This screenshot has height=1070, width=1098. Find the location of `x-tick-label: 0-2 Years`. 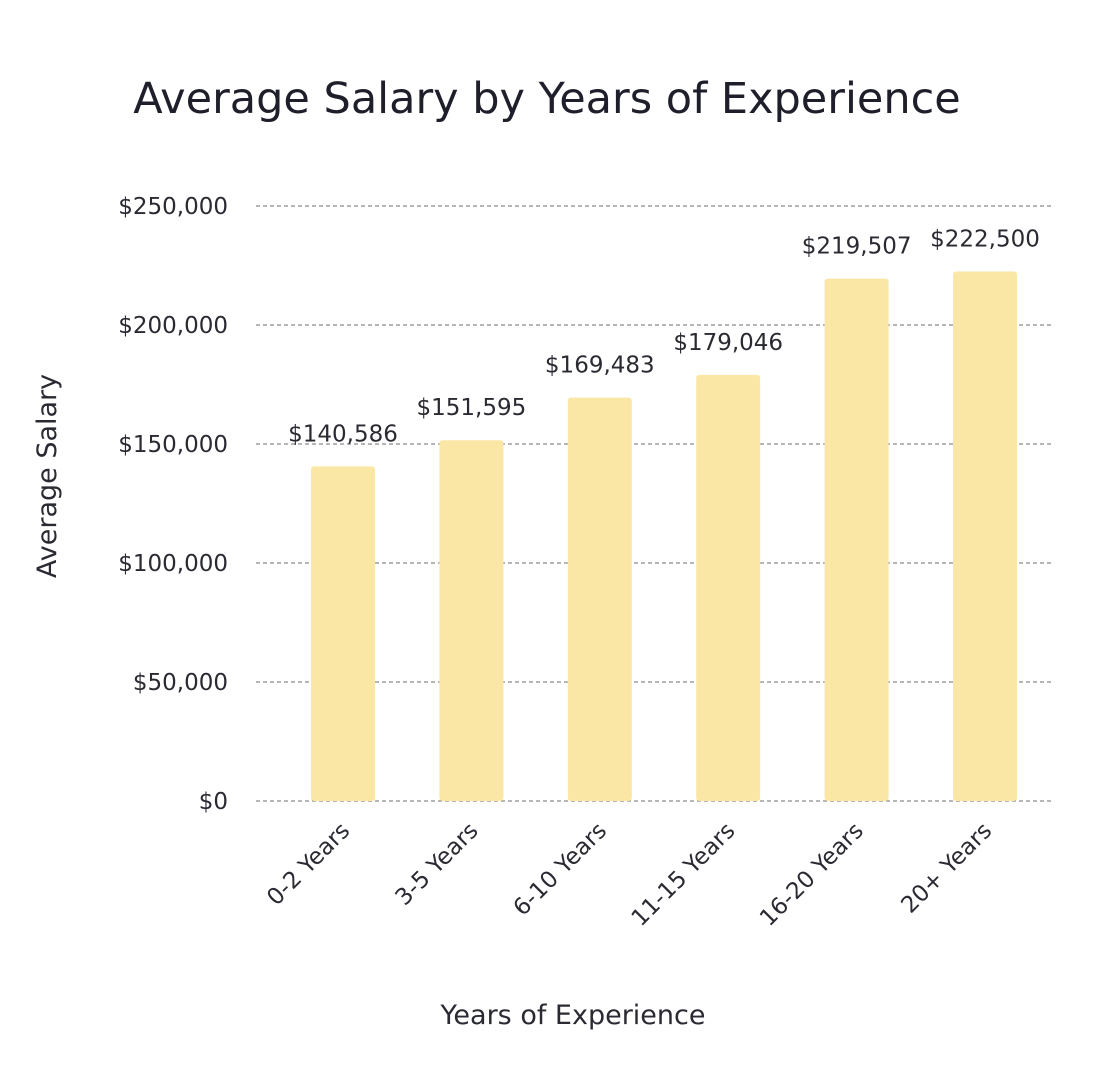

x-tick-label: 0-2 Years is located at coordinates (308, 864).